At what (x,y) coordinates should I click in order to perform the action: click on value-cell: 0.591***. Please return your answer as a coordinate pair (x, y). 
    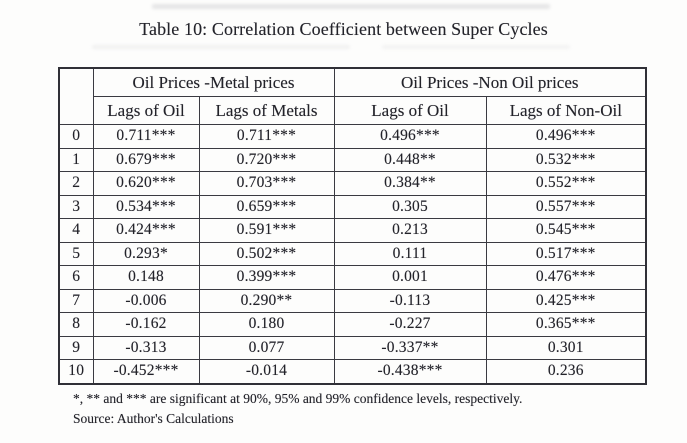
    Looking at the image, I should click on (266, 230).